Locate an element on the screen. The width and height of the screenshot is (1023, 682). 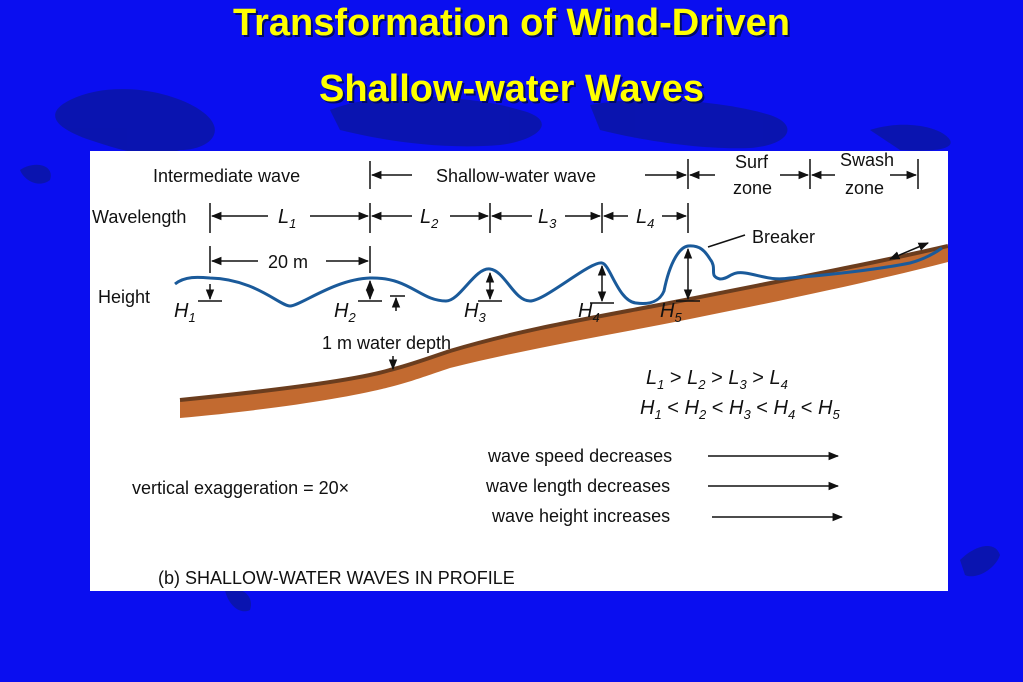
intermediate-wave-label: Intermediate wave is located at coordinates (226, 176).